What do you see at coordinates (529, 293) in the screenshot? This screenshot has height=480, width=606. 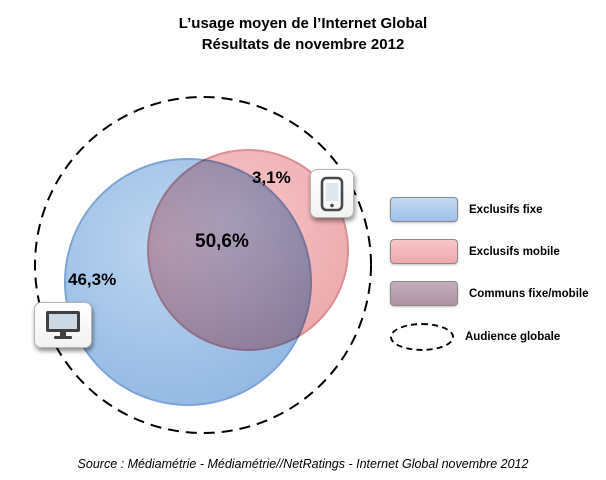 I see `legend-label-commun: Communs fixe/mobile` at bounding box center [529, 293].